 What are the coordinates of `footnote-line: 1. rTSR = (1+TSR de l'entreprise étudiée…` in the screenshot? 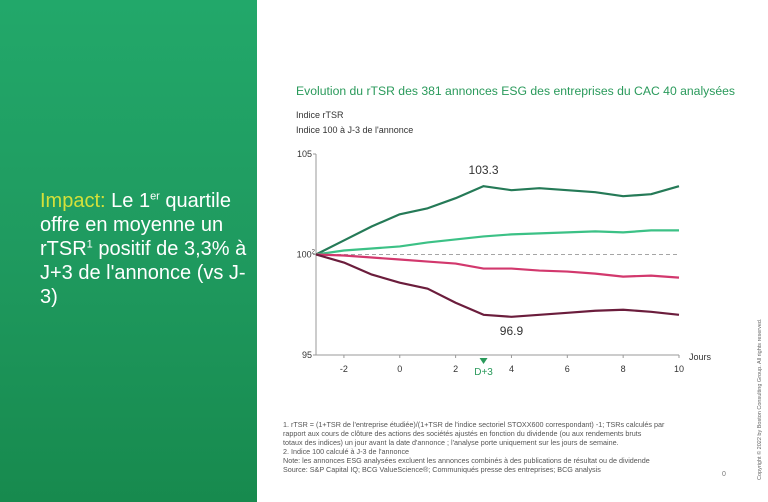 It's located at (474, 424).